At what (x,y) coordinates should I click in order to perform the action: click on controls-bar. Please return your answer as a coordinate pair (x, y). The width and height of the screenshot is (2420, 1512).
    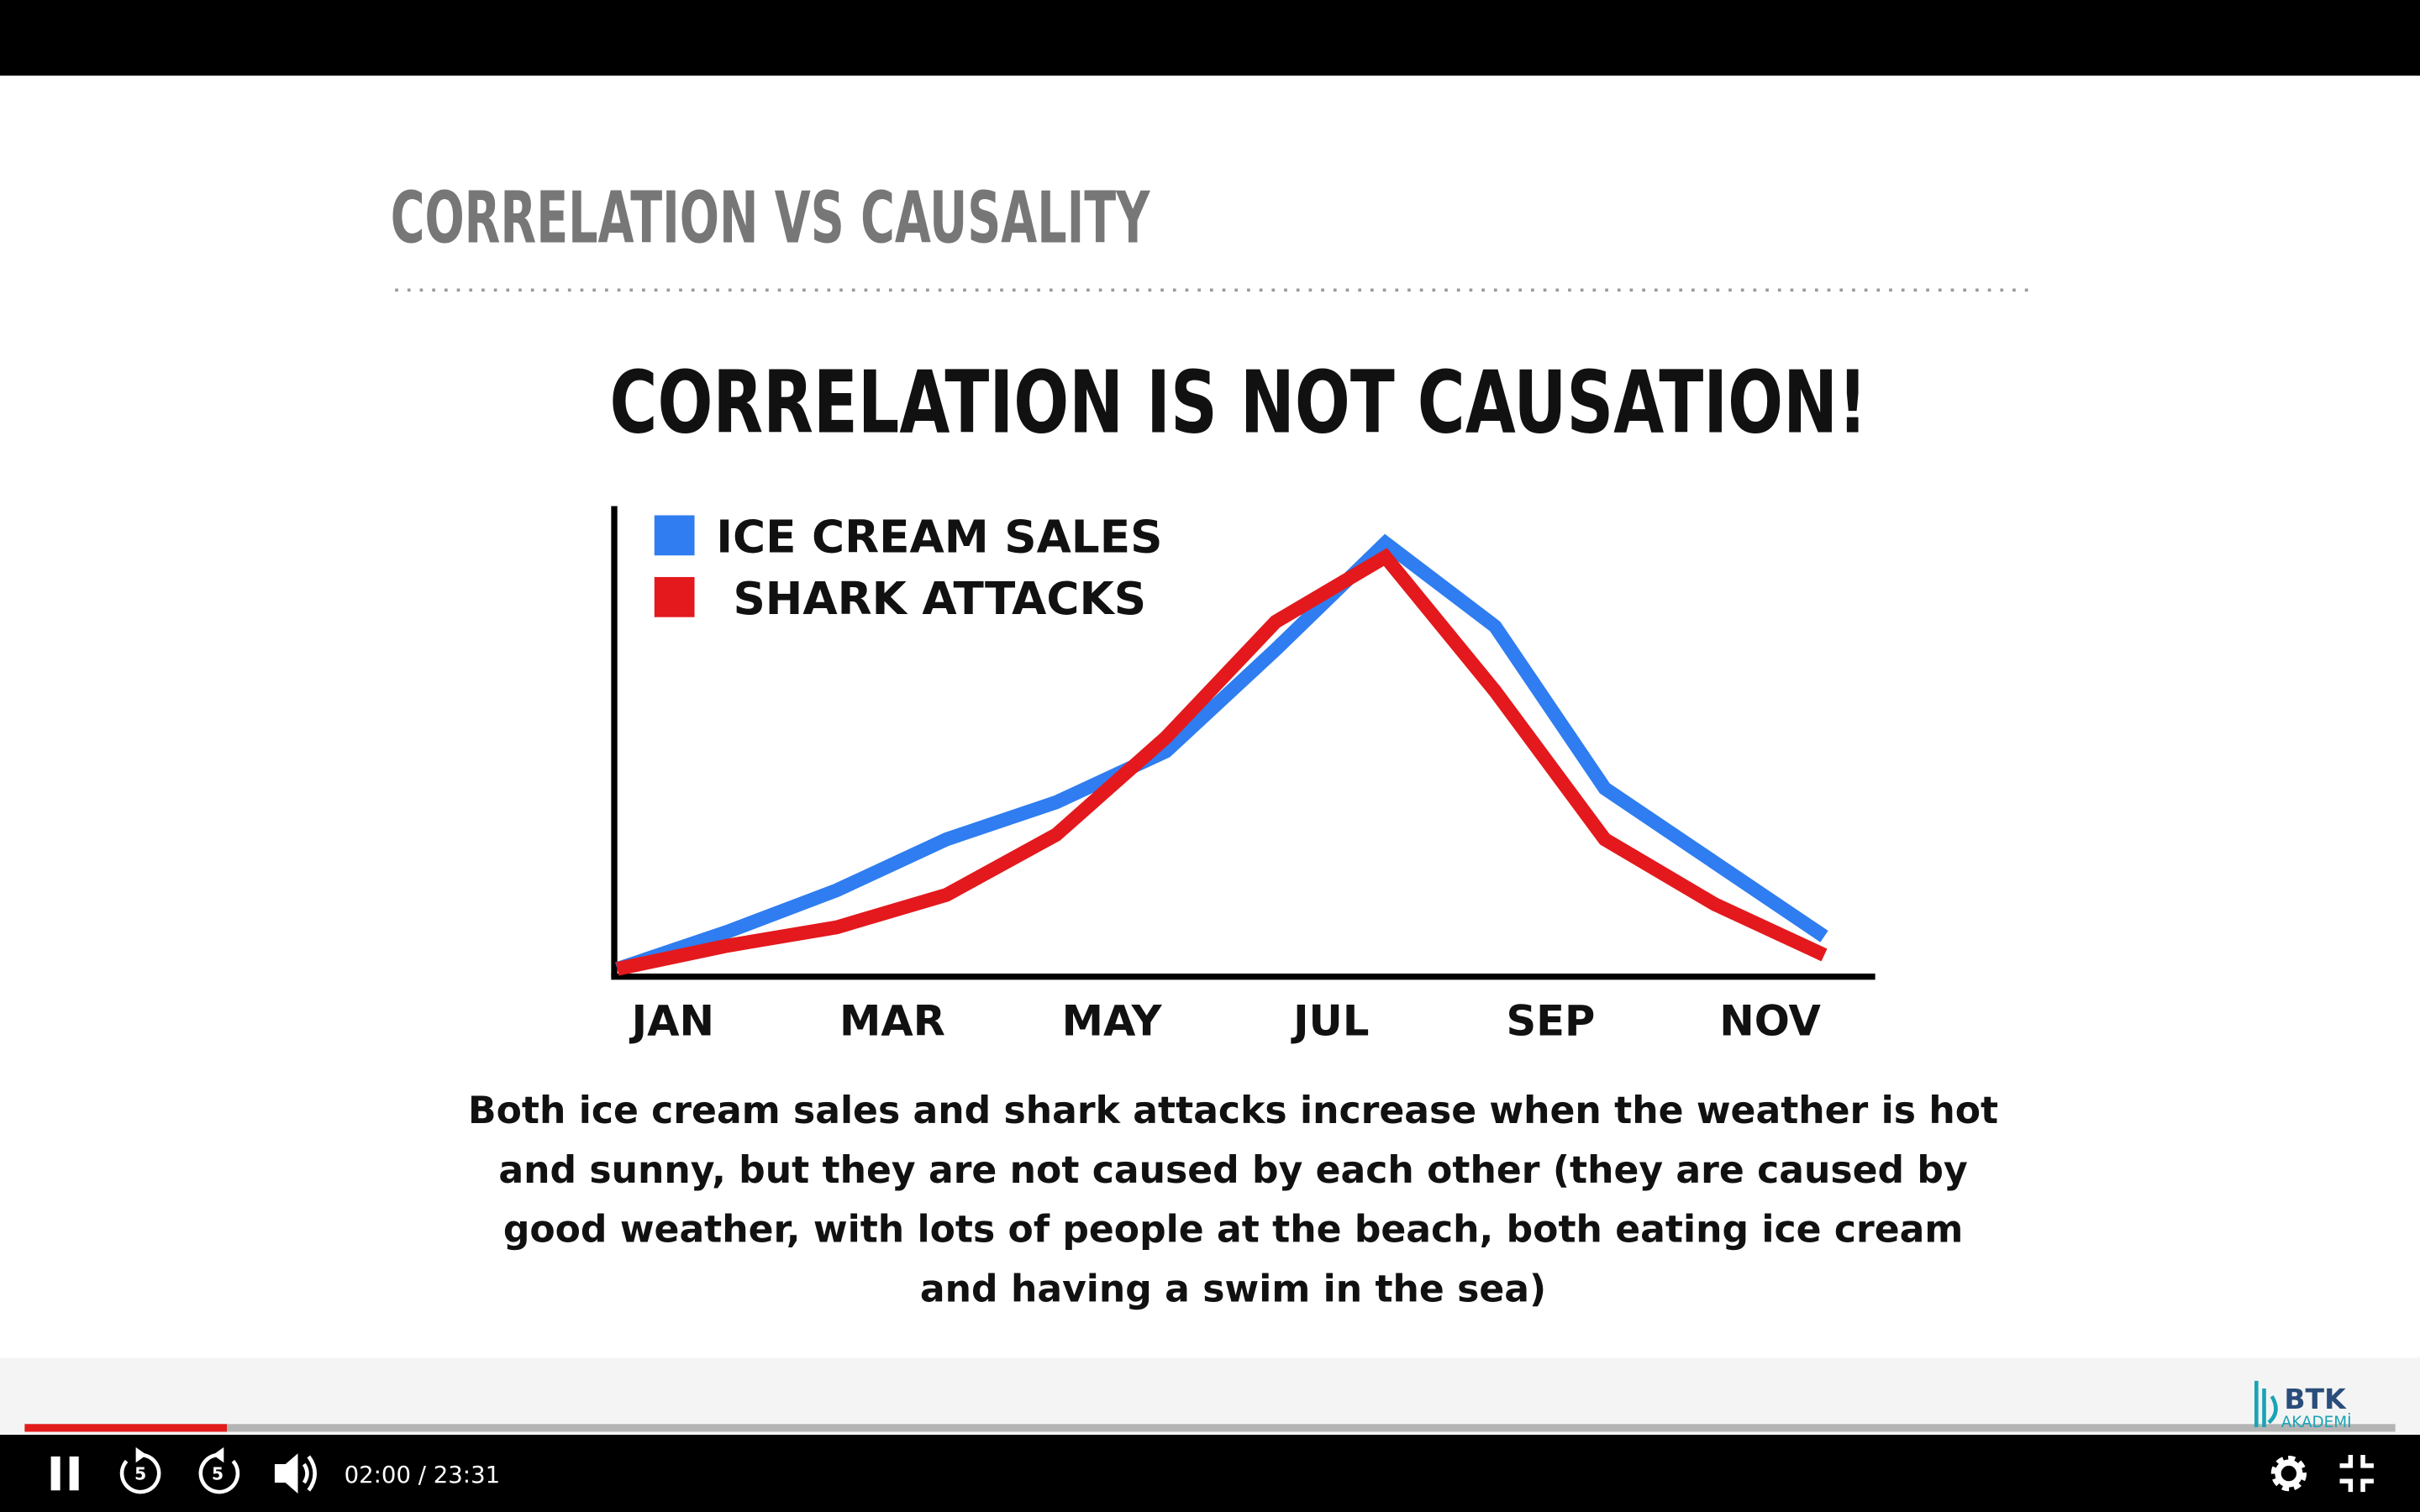
    Looking at the image, I should click on (1210, 1473).